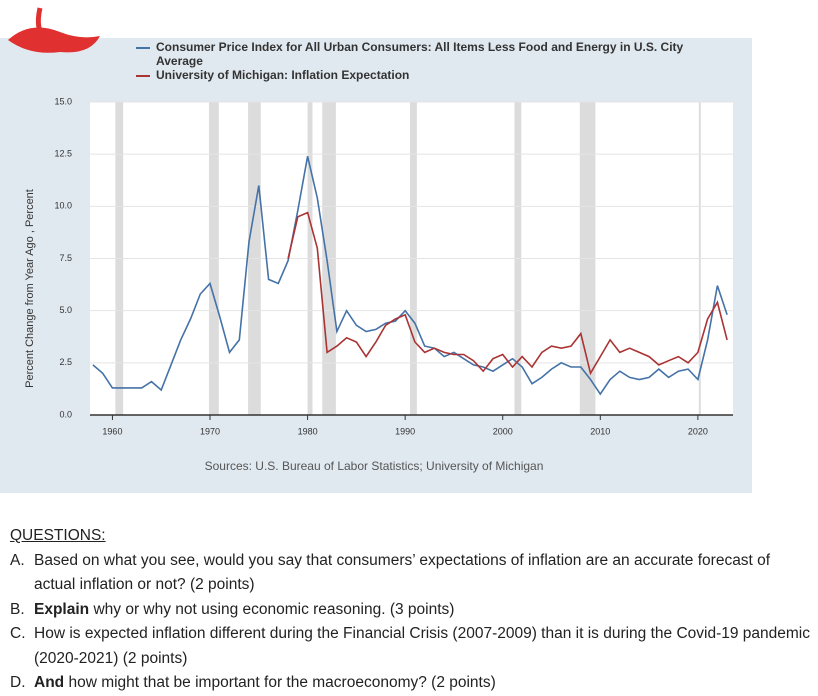  What do you see at coordinates (63, 154) in the screenshot?
I see `y-tick-label: 12.5` at bounding box center [63, 154].